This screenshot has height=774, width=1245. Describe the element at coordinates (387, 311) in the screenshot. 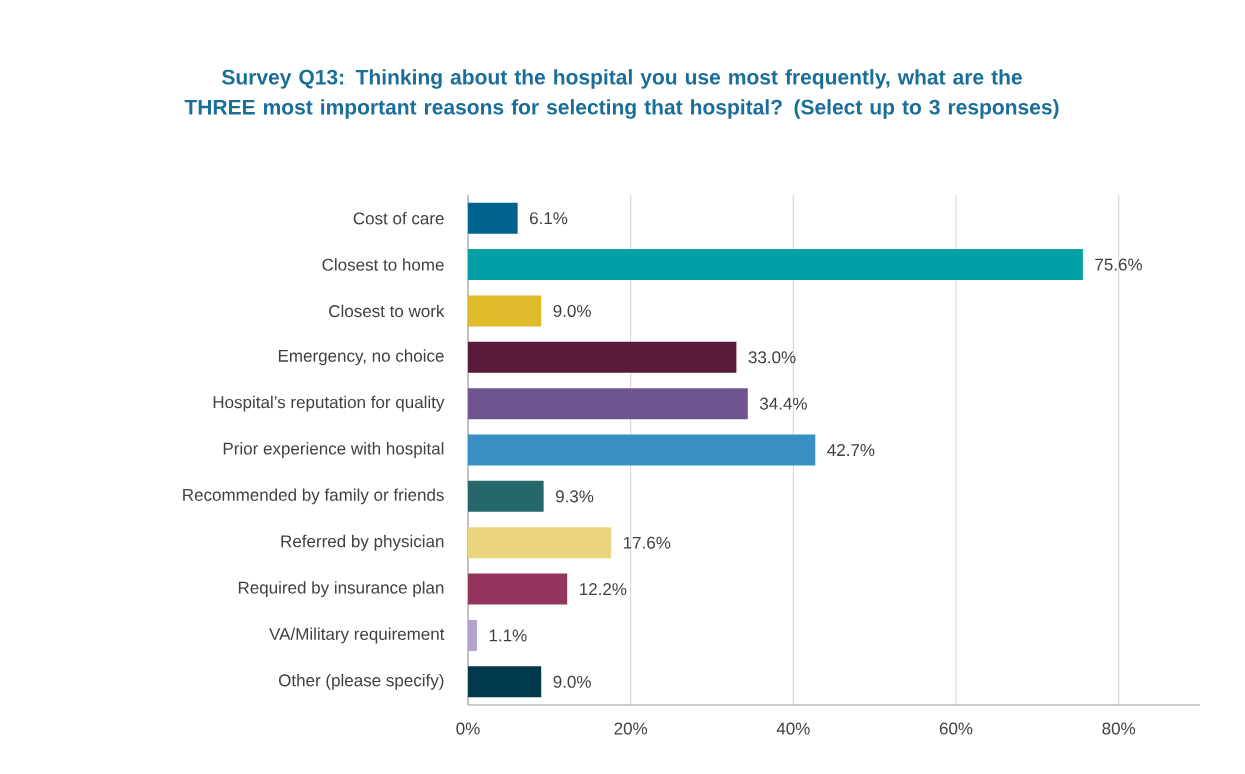

I see `y-tick-label: Closest to work` at that location.